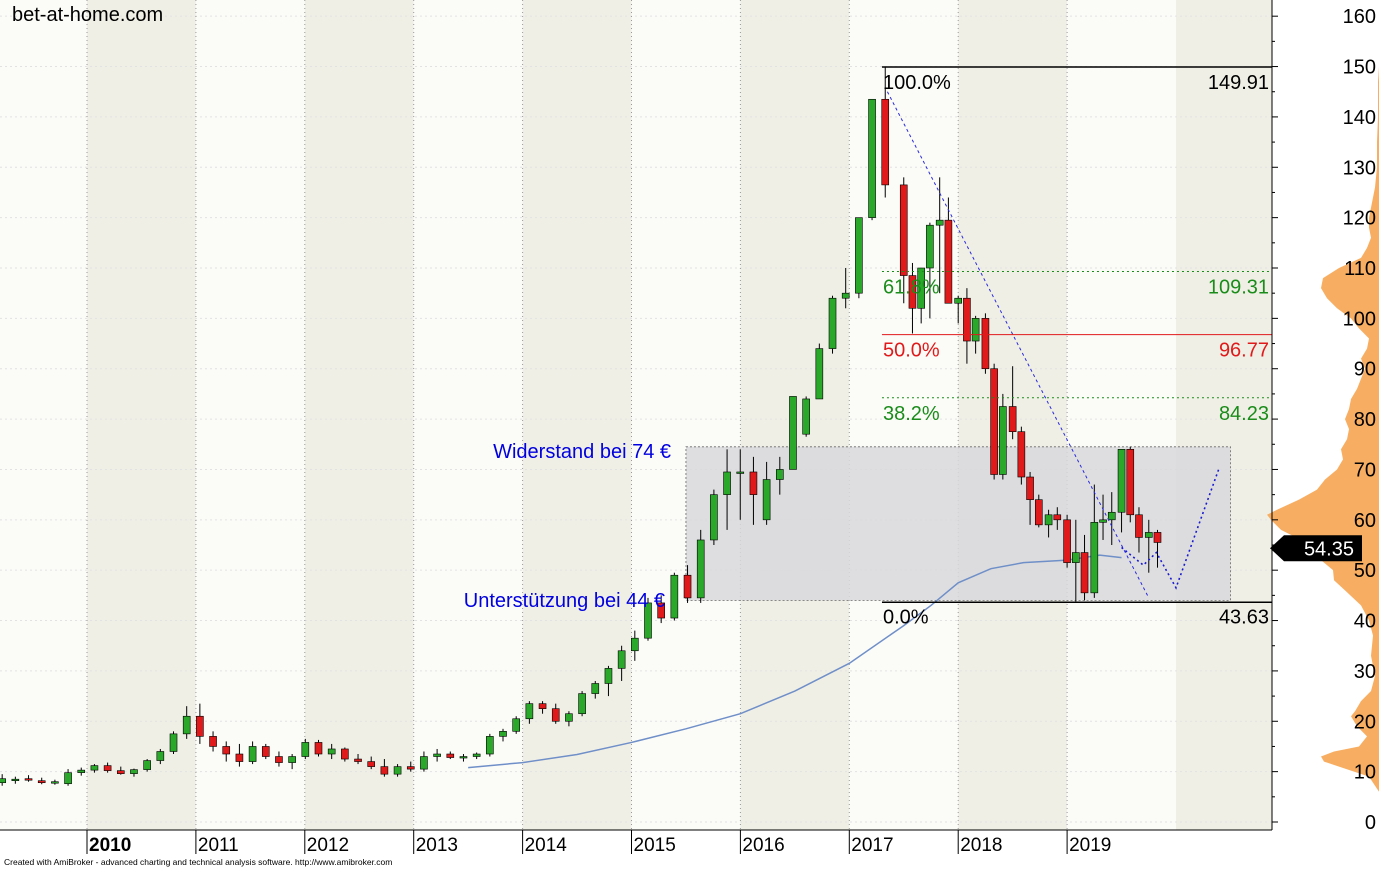 This screenshot has height=873, width=1379. Describe the element at coordinates (1323, 417) in the screenshot. I see `y-axis: 0 10 20 30 40 50 60 70 80 90 100 110 120 130 140 150 160` at that location.